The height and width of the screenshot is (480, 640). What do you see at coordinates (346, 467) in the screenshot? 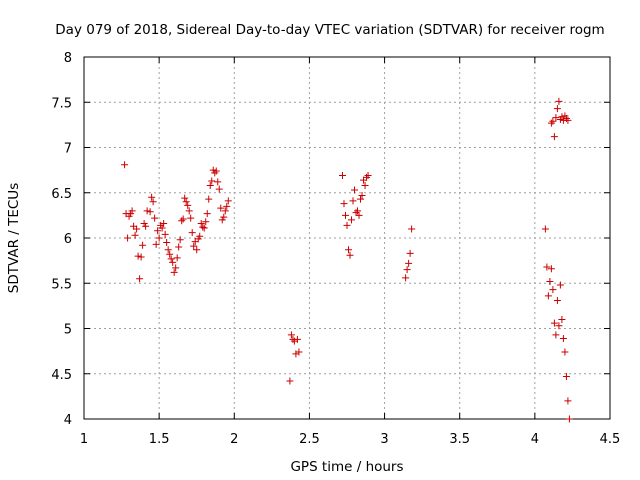
I see `x-axis-title: GPS time / hours` at bounding box center [346, 467].